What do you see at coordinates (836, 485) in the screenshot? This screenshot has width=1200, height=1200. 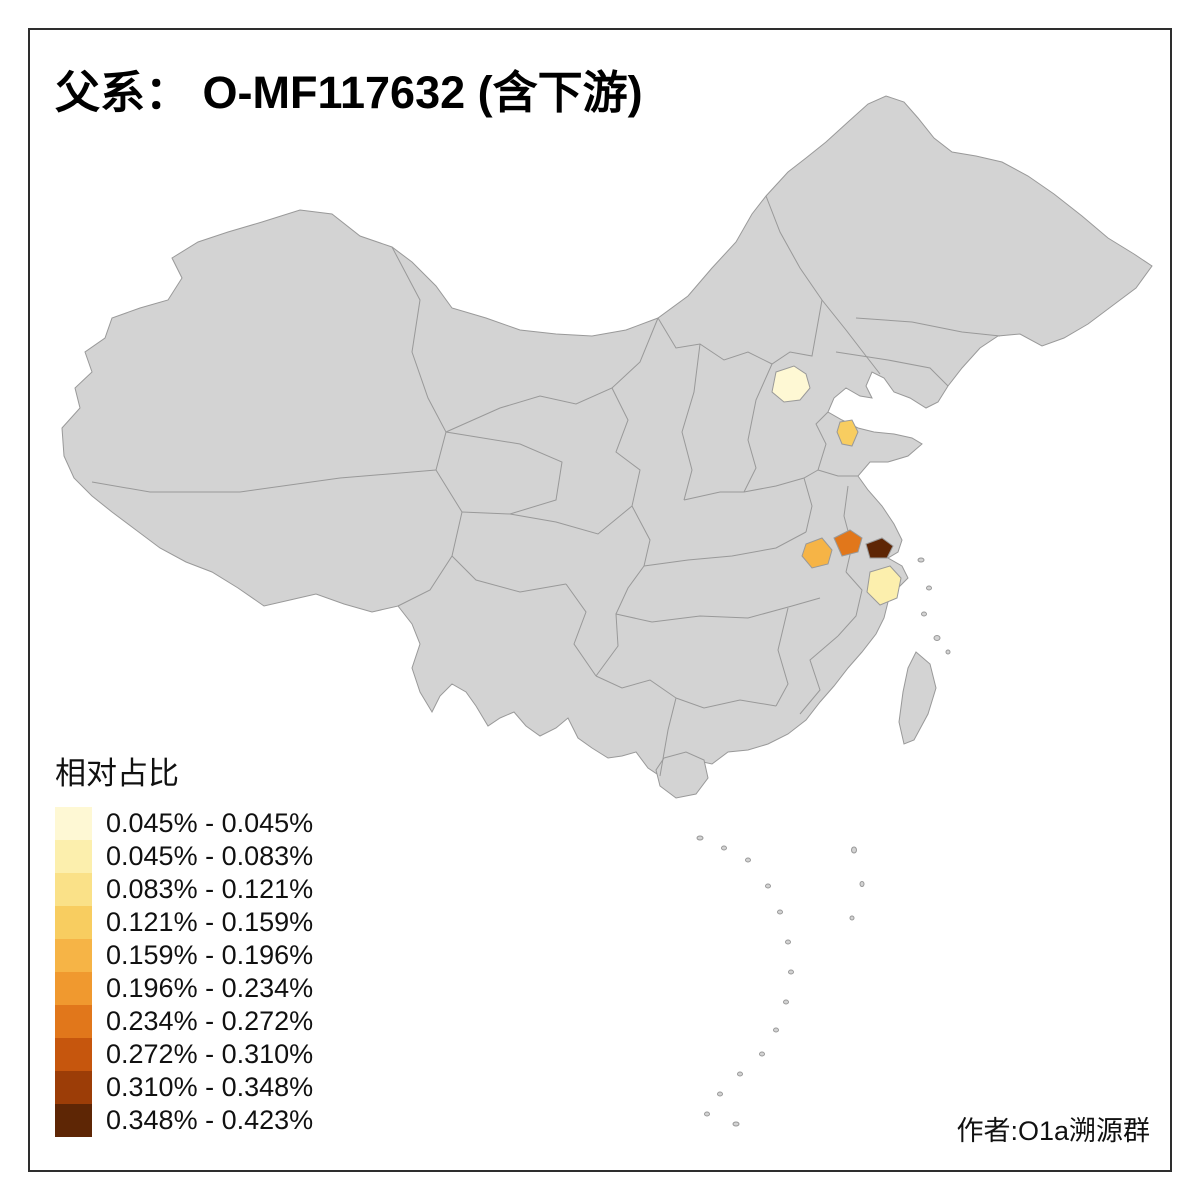 I see `highlighted-regions` at bounding box center [836, 485].